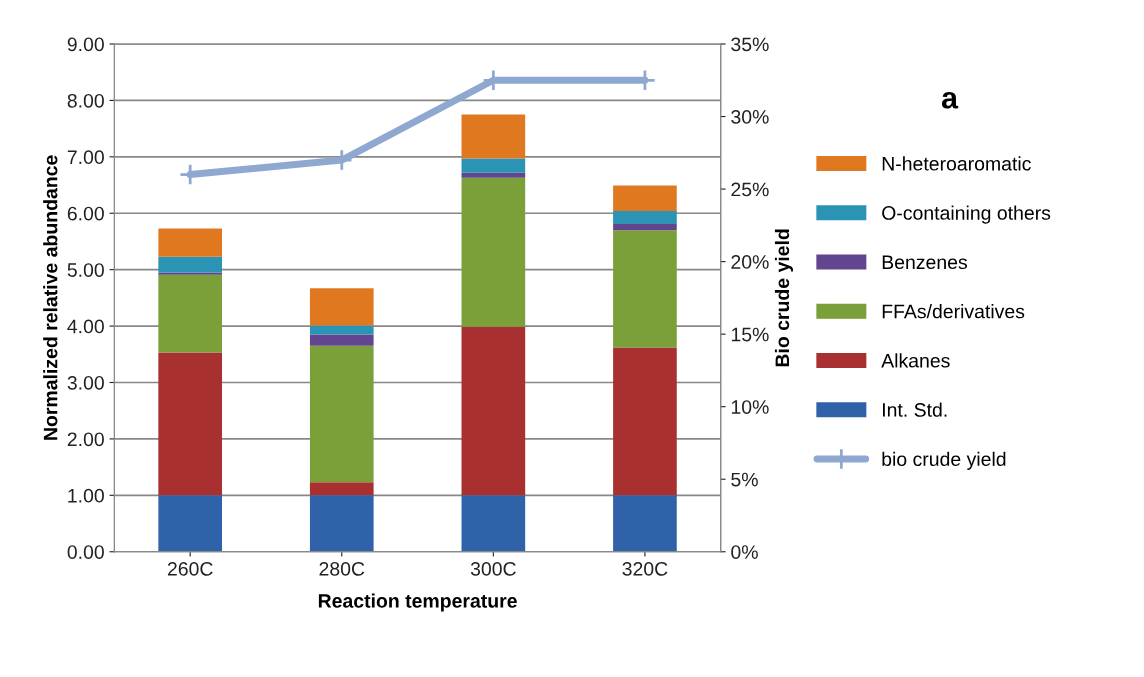 The image size is (1144, 677). What do you see at coordinates (190, 568) in the screenshot?
I see `x-tick-label: 260C` at bounding box center [190, 568].